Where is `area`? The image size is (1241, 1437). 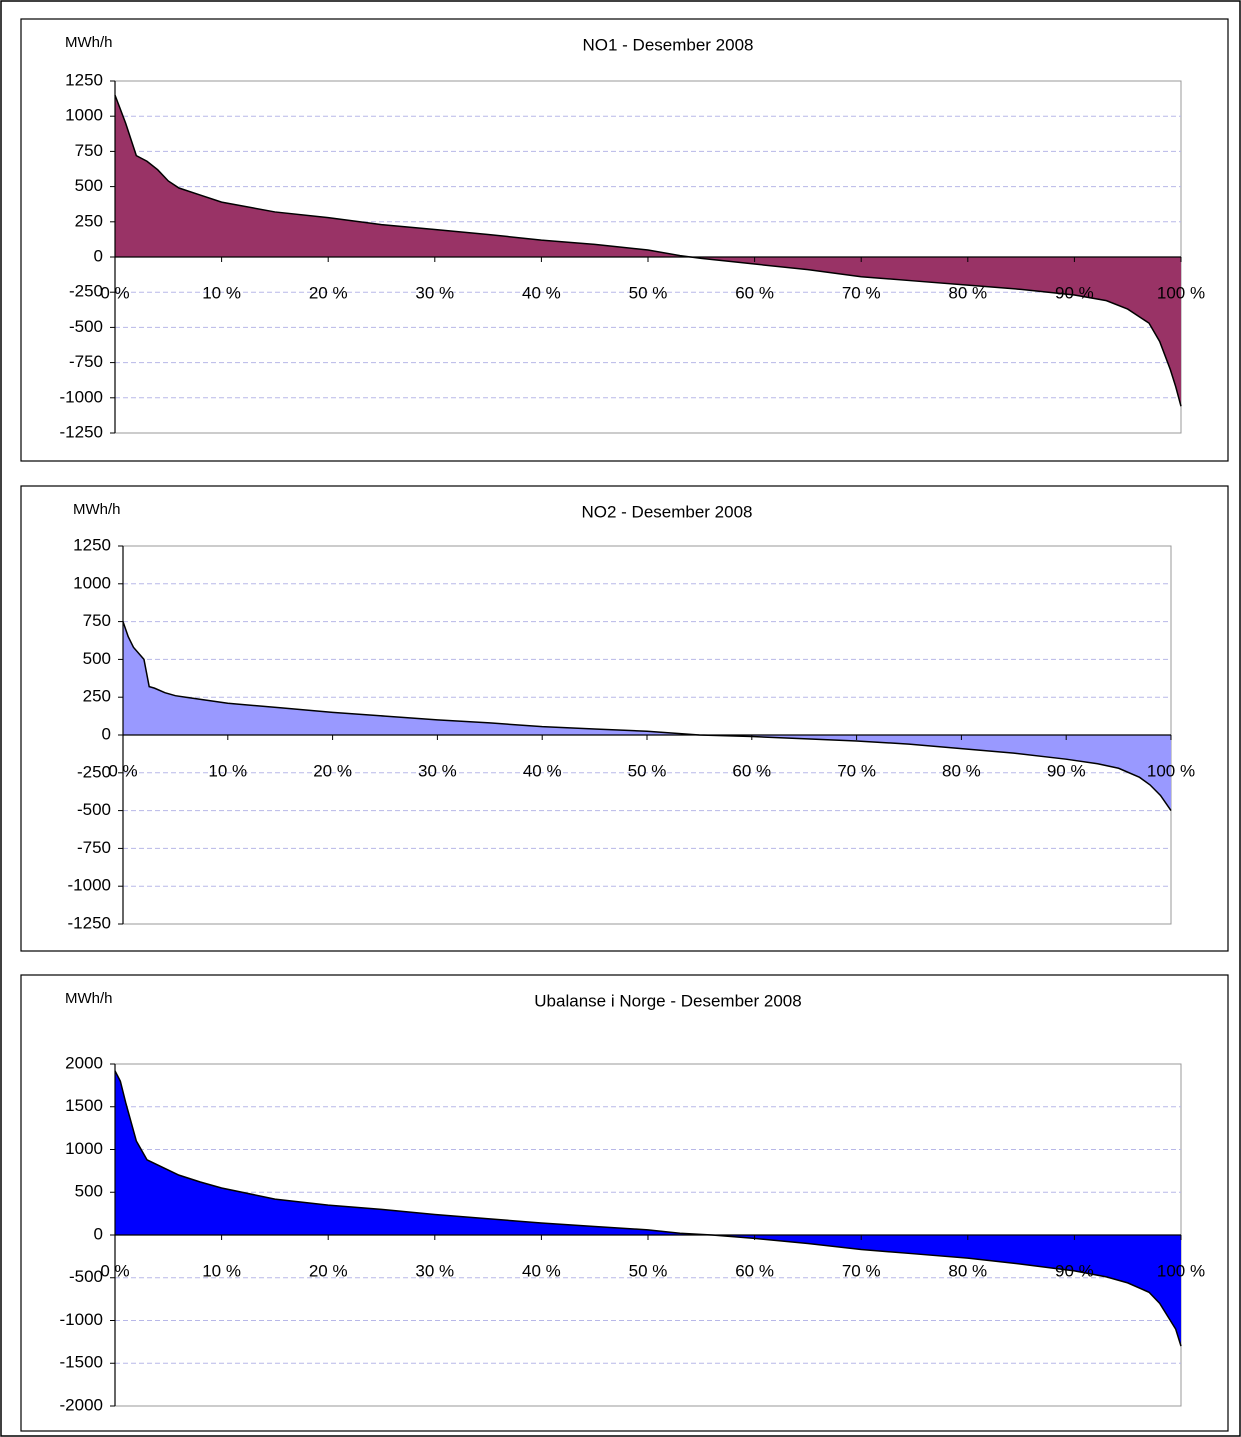
area is located at coordinates (647, 716).